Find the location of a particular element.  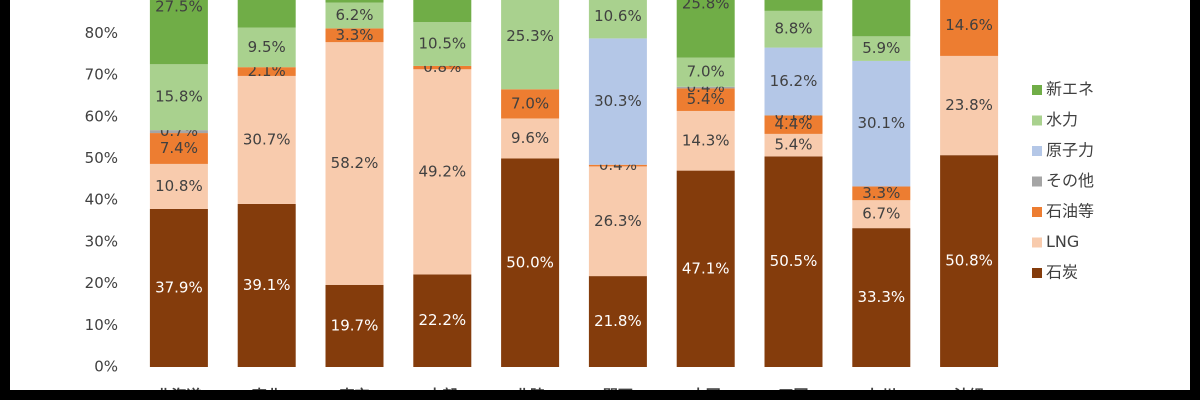

data-label: 16.2% is located at coordinates (794, 81).